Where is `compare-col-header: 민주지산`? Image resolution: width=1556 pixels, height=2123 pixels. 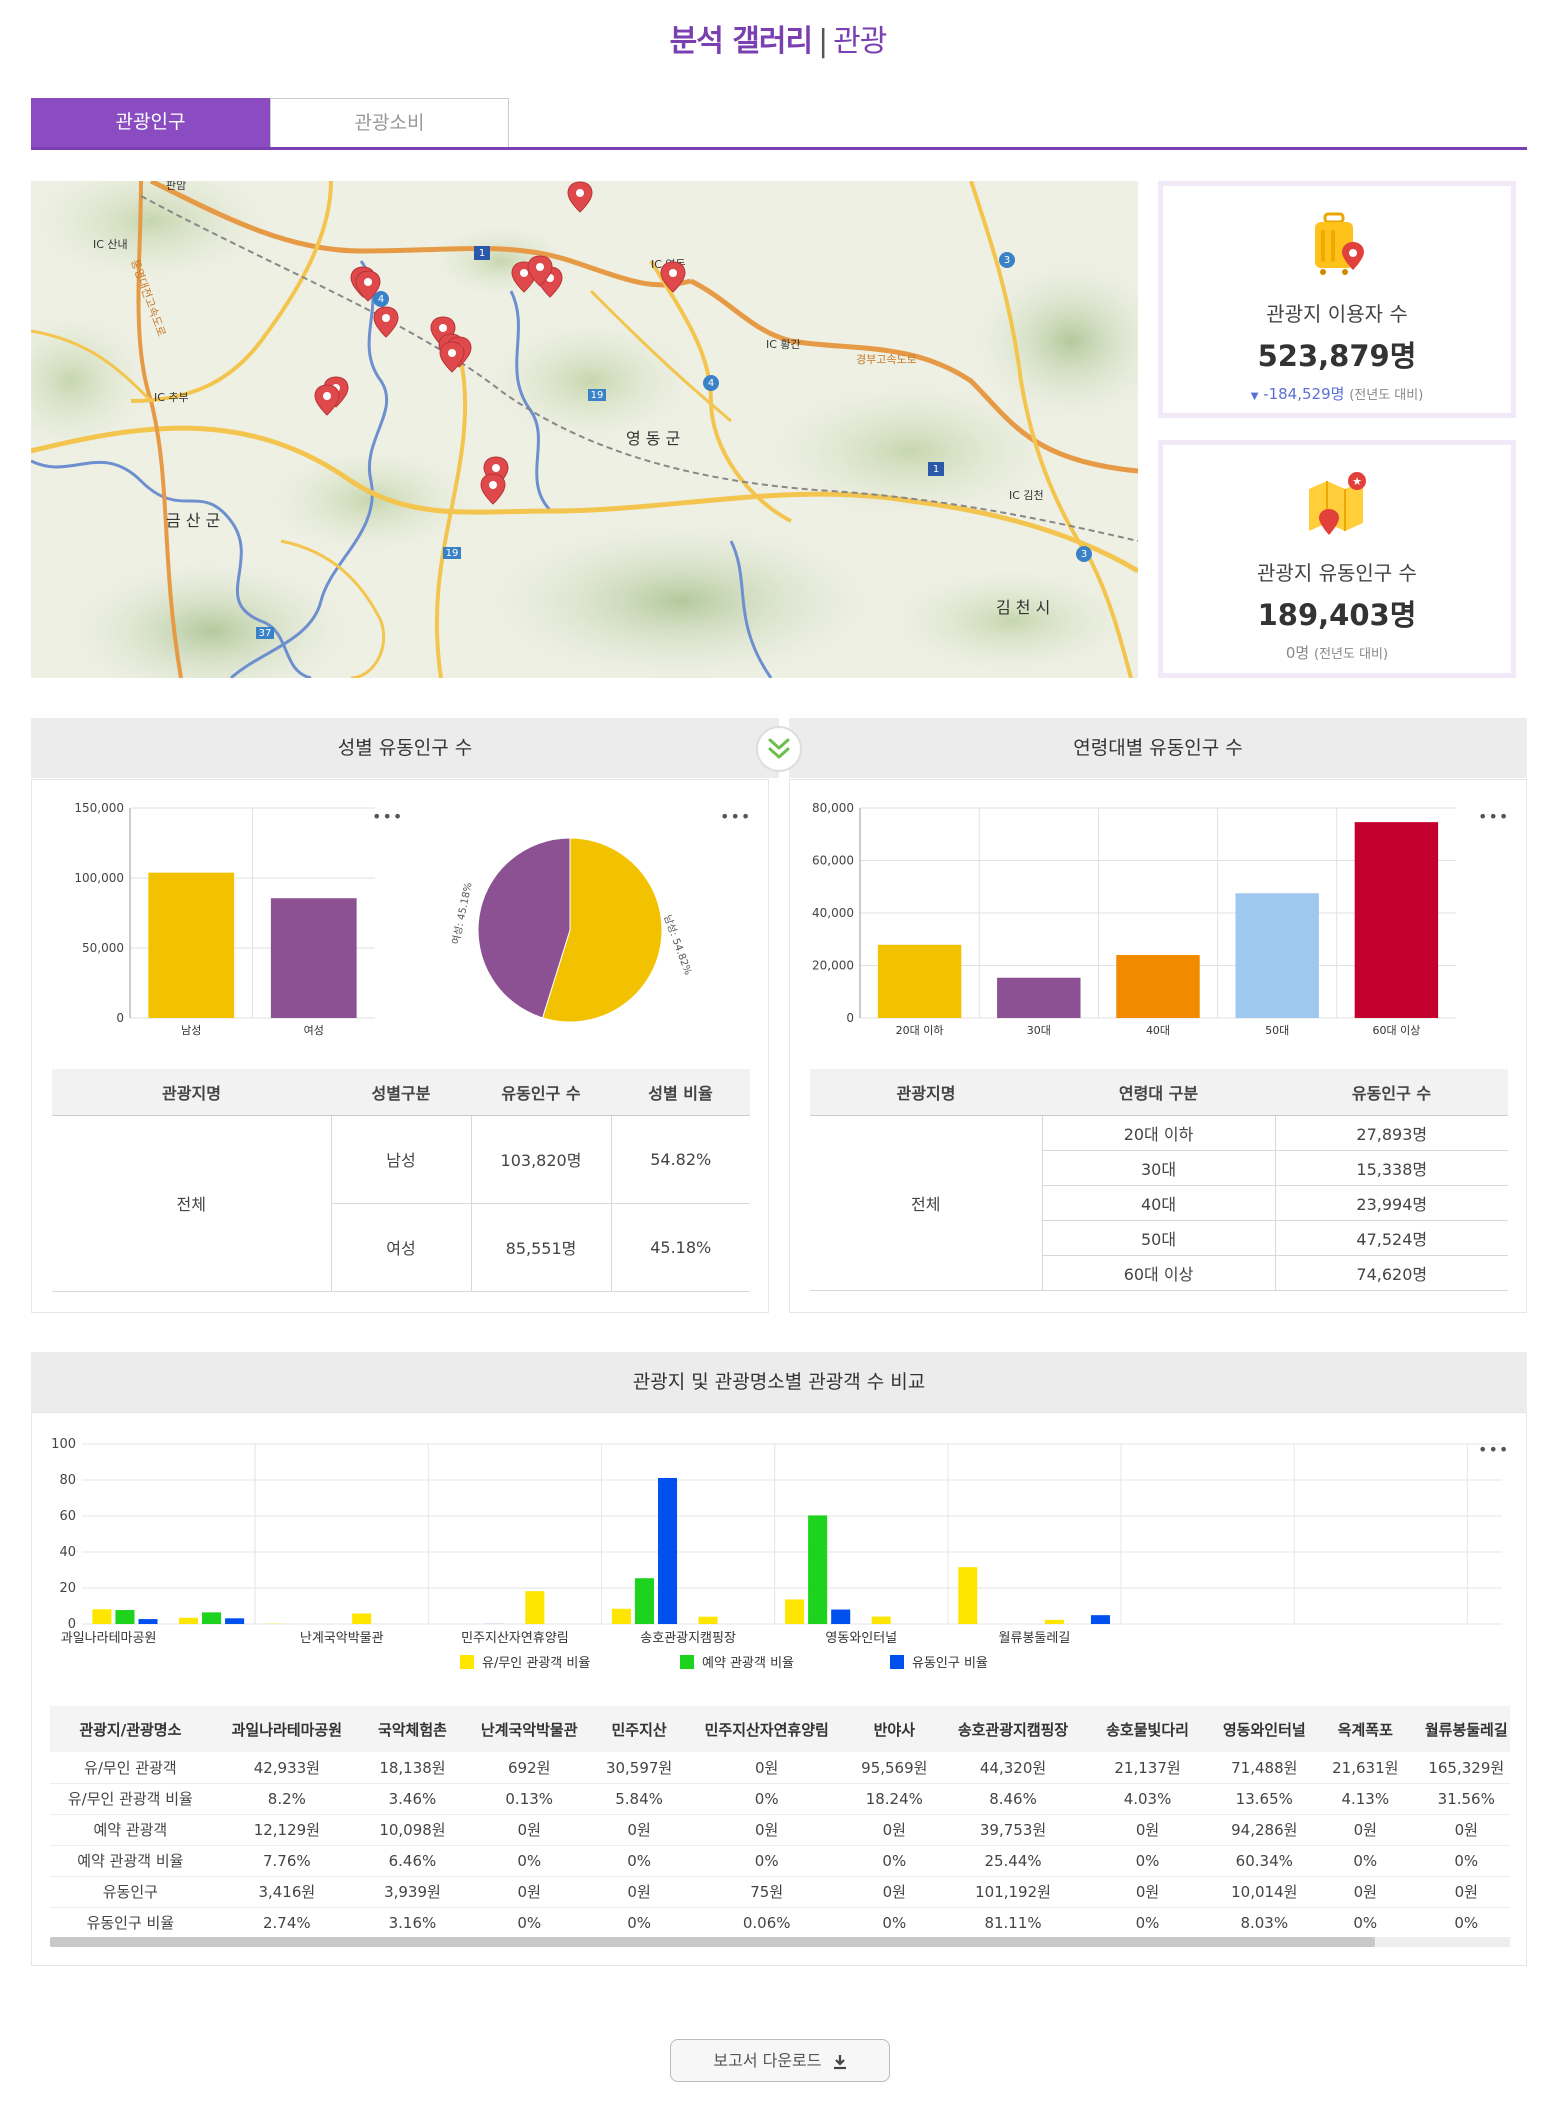
compare-col-header: 민주지산 is located at coordinates (639, 1729).